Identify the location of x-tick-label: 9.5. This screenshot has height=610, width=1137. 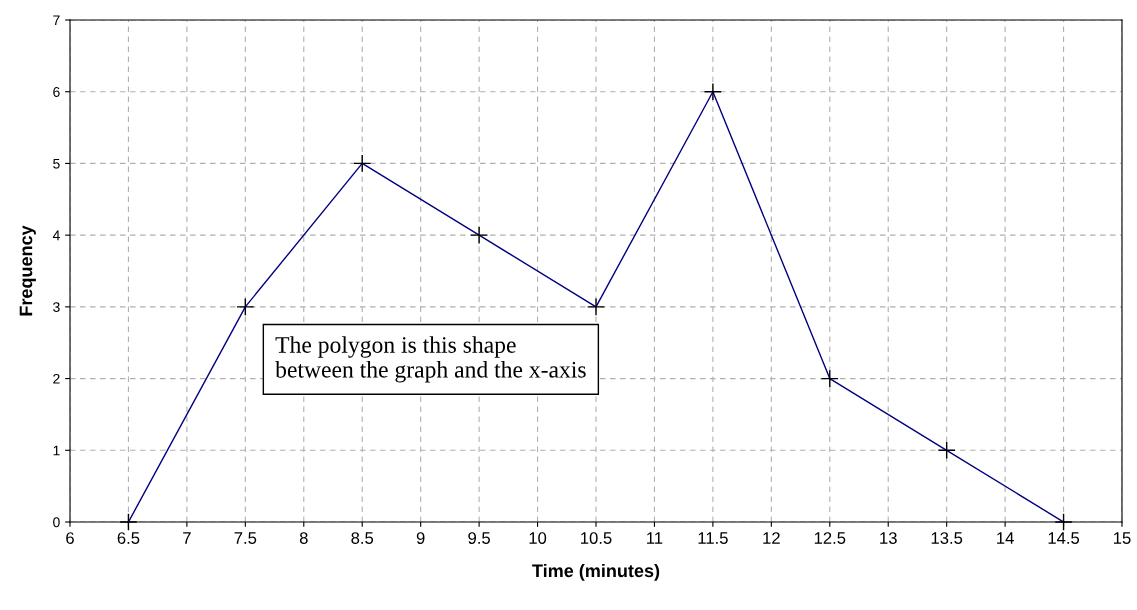
(479, 538).